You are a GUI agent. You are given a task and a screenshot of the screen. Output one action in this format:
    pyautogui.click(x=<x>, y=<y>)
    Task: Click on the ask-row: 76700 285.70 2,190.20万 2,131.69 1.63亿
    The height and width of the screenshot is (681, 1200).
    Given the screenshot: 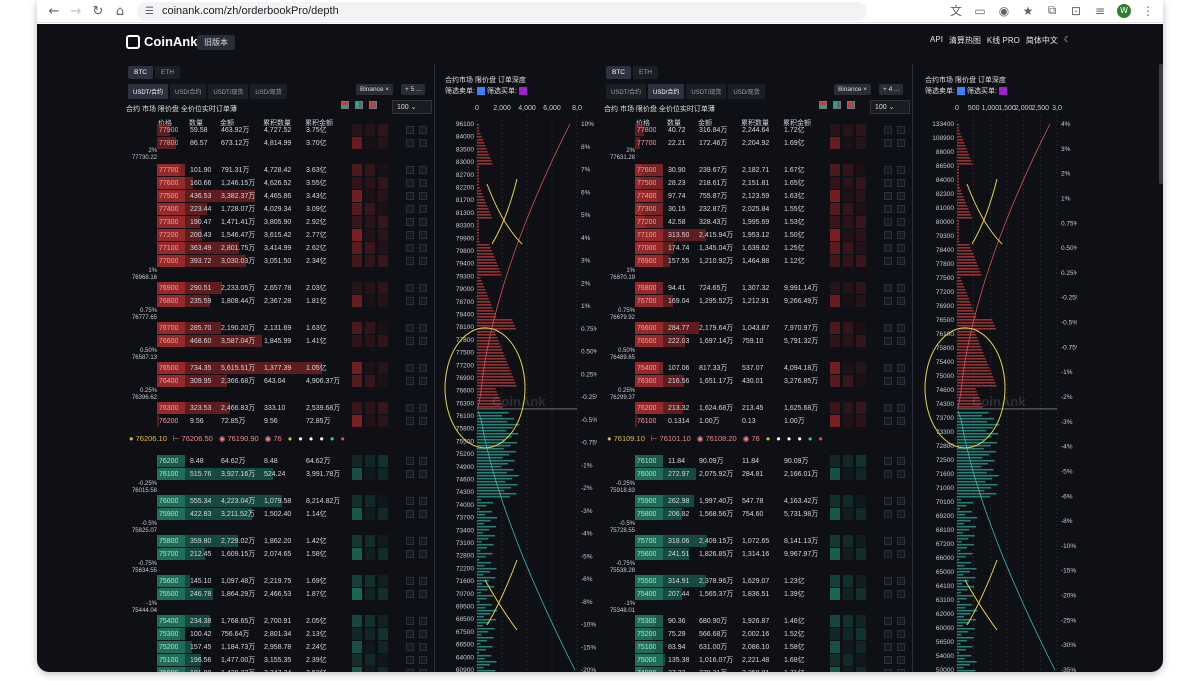 What is the action you would take?
    pyautogui.click(x=243, y=328)
    